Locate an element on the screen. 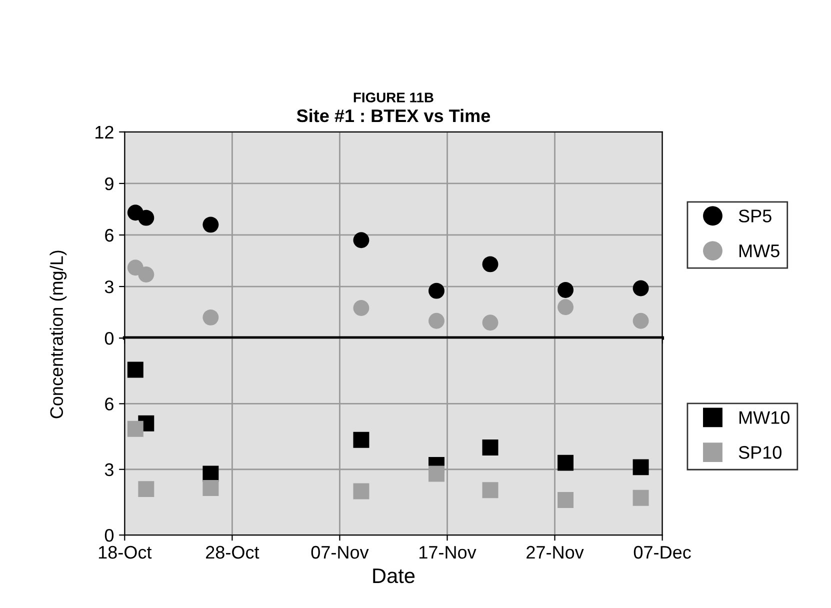 This screenshot has height=608, width=831. y-tick-label: 9 is located at coordinates (109, 183).